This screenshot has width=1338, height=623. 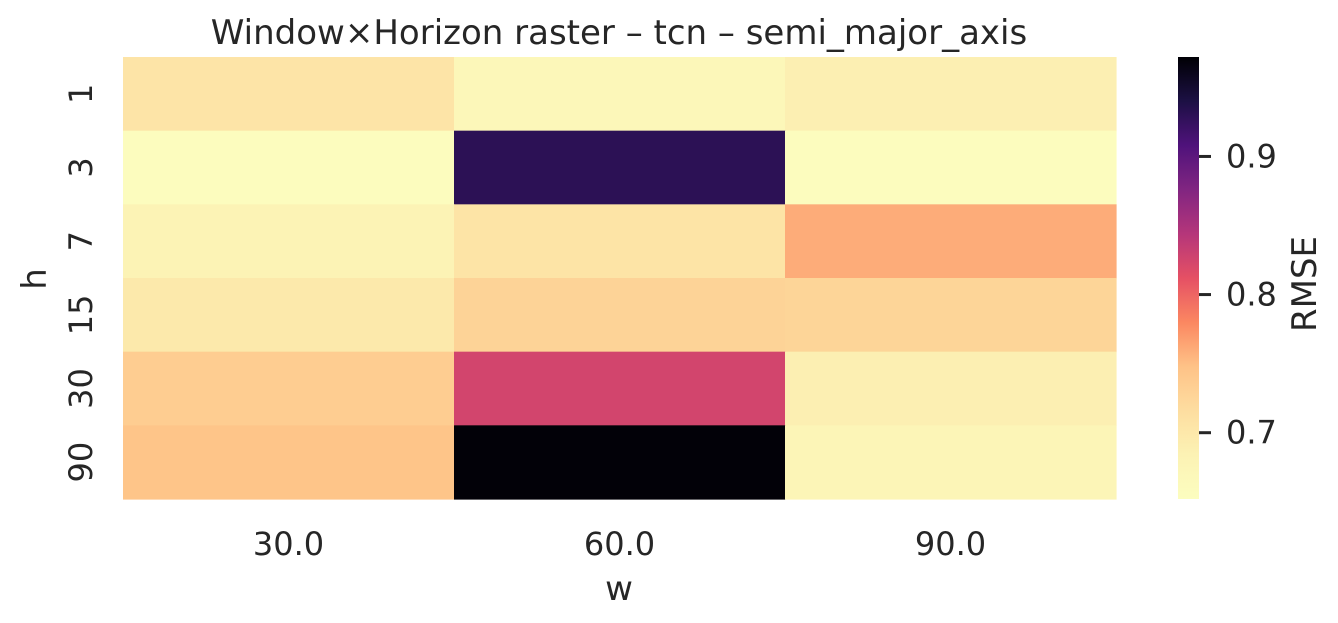 I want to click on colorbar-tick-label: 0.9, so click(x=1251, y=156).